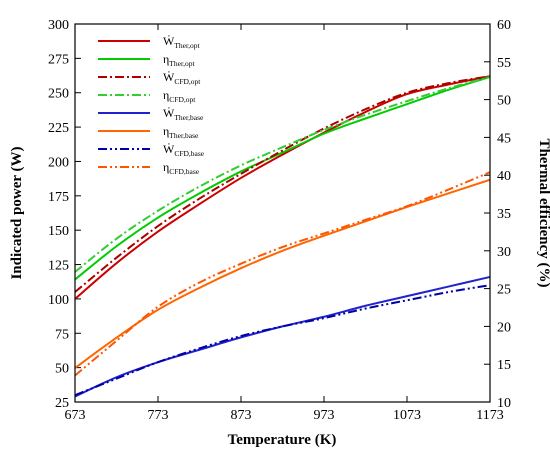 This screenshot has width=550, height=454. Describe the element at coordinates (504, 290) in the screenshot. I see `y2-tick-label: 25` at that location.